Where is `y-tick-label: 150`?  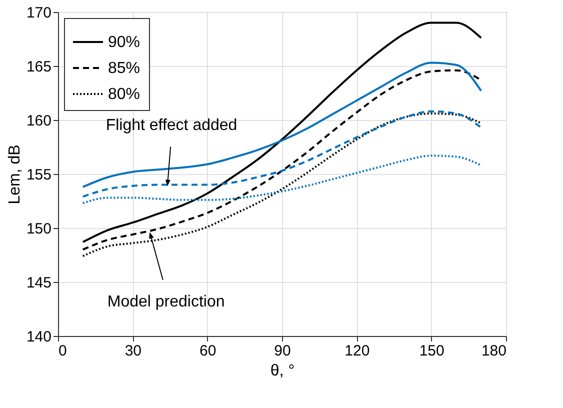 y-tick-label: 150 is located at coordinates (39, 229).